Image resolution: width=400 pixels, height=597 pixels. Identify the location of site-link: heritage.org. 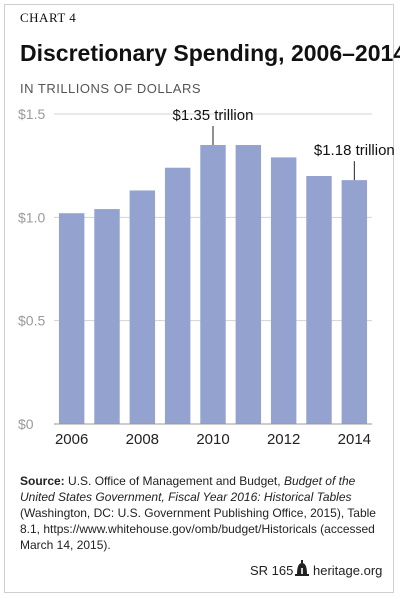
(348, 570).